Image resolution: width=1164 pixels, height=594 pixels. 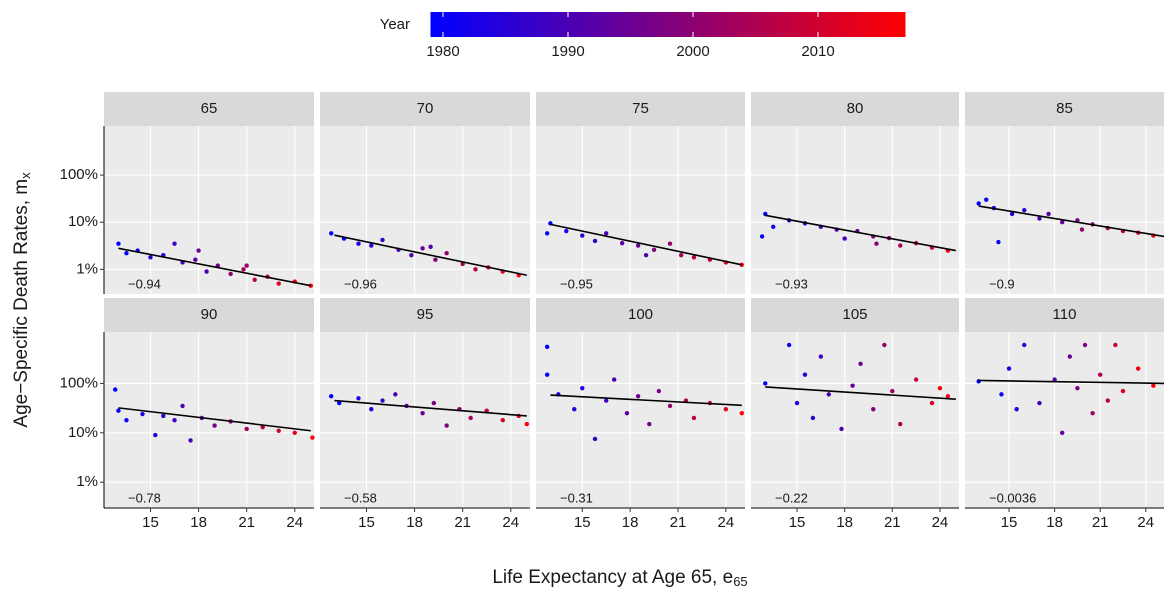 I want to click on facet: −0.96, so click(x=425, y=210).